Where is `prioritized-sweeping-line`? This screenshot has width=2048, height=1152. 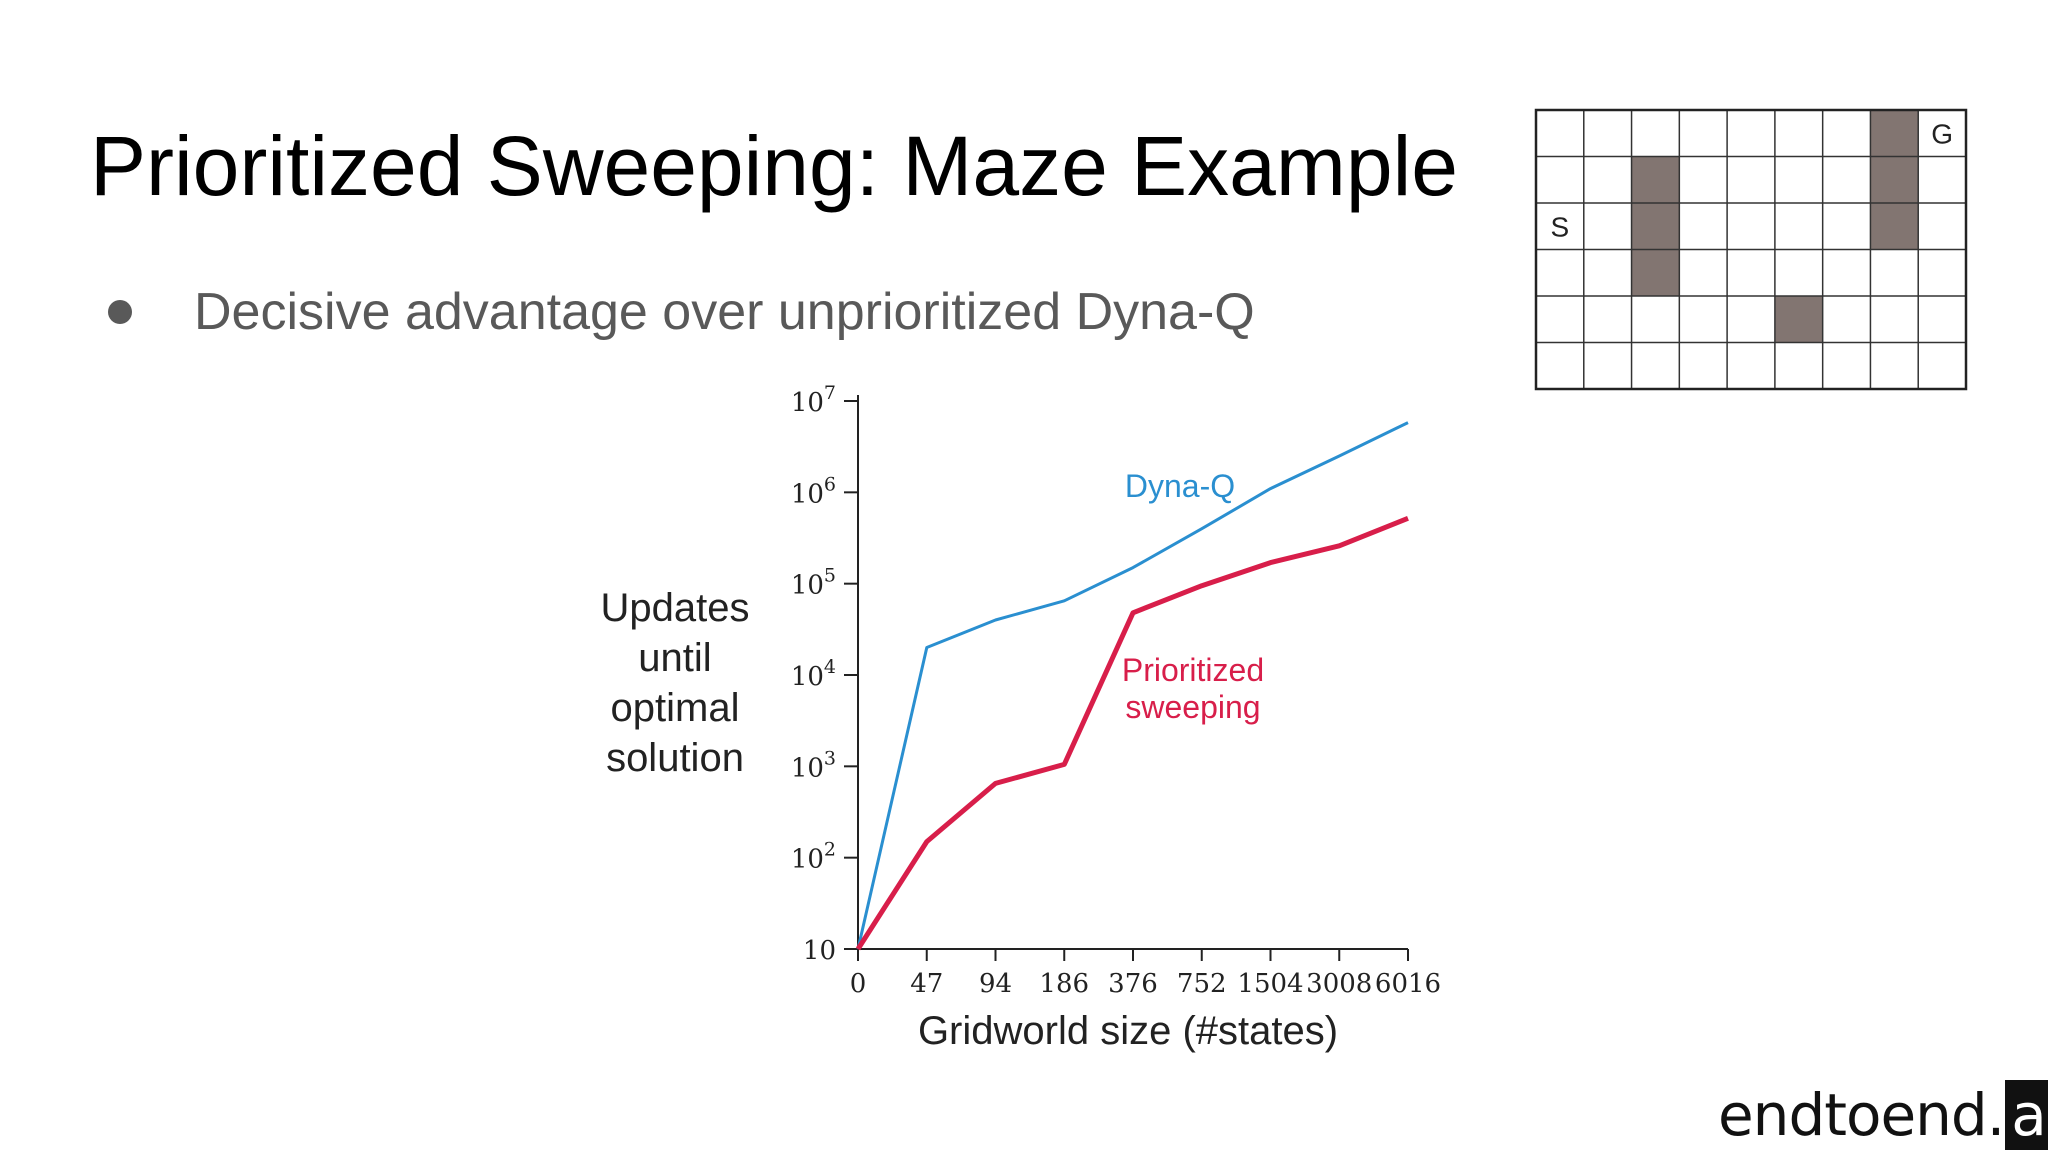 prioritized-sweeping-line is located at coordinates (1132, 733).